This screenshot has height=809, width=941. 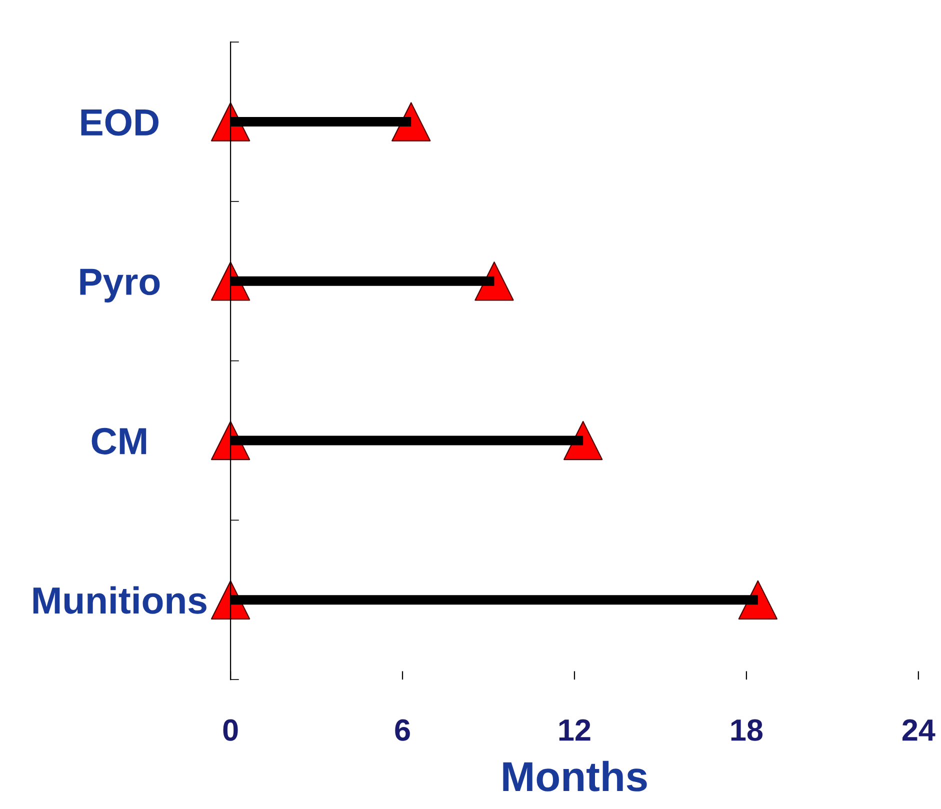 I want to click on x-axis-title: Months, so click(x=575, y=776).